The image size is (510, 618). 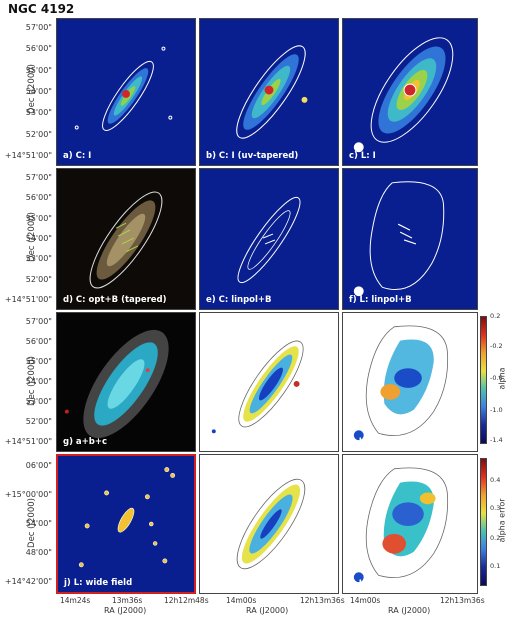 I want to click on colorbar-tick: -1.0, so click(x=496, y=410).